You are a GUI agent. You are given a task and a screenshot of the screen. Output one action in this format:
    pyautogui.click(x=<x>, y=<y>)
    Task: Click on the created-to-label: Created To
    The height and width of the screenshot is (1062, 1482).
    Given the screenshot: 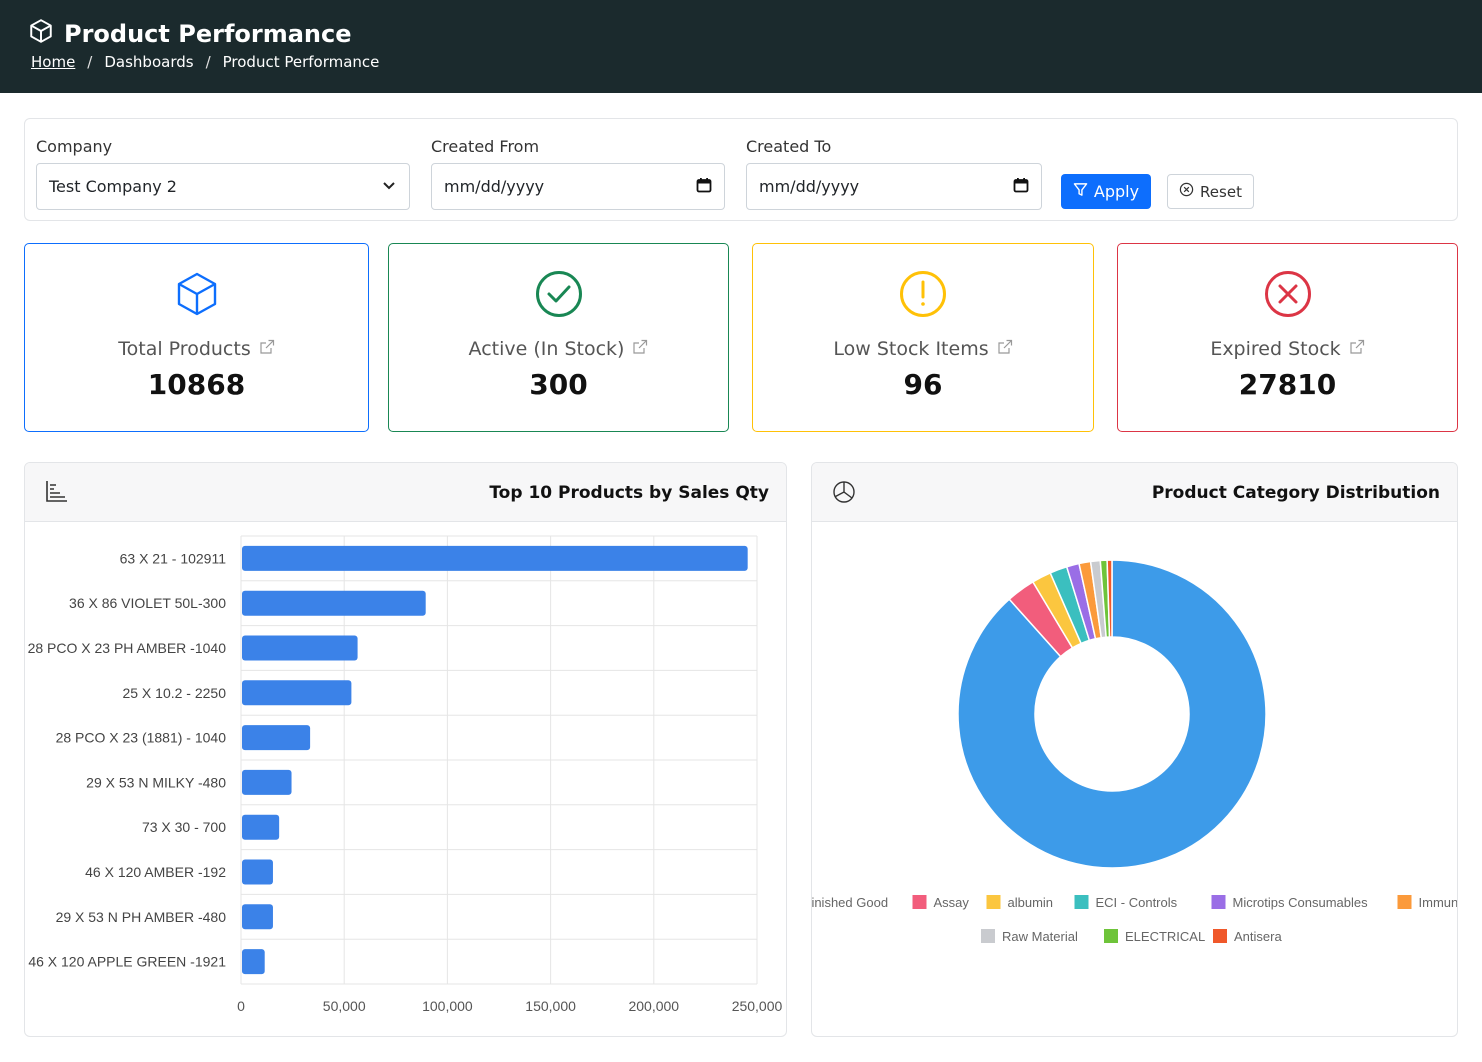 What is the action you would take?
    pyautogui.click(x=789, y=146)
    